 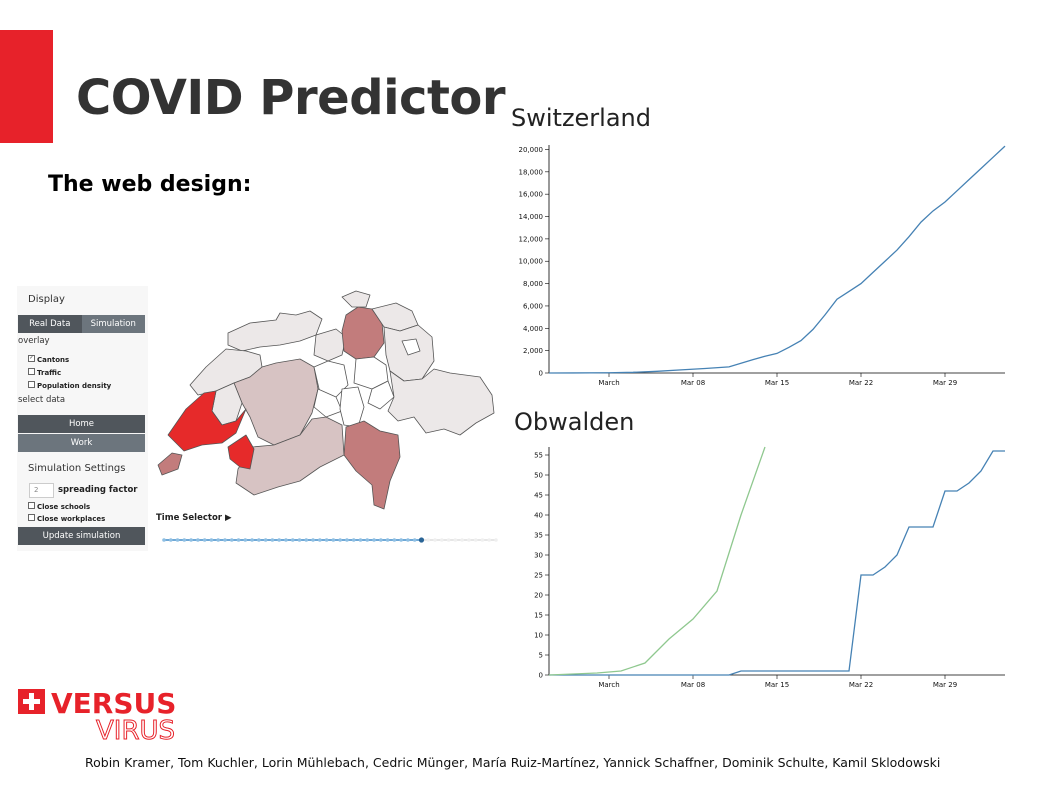 I want to click on y-tick-label: 18,000, so click(x=531, y=172).